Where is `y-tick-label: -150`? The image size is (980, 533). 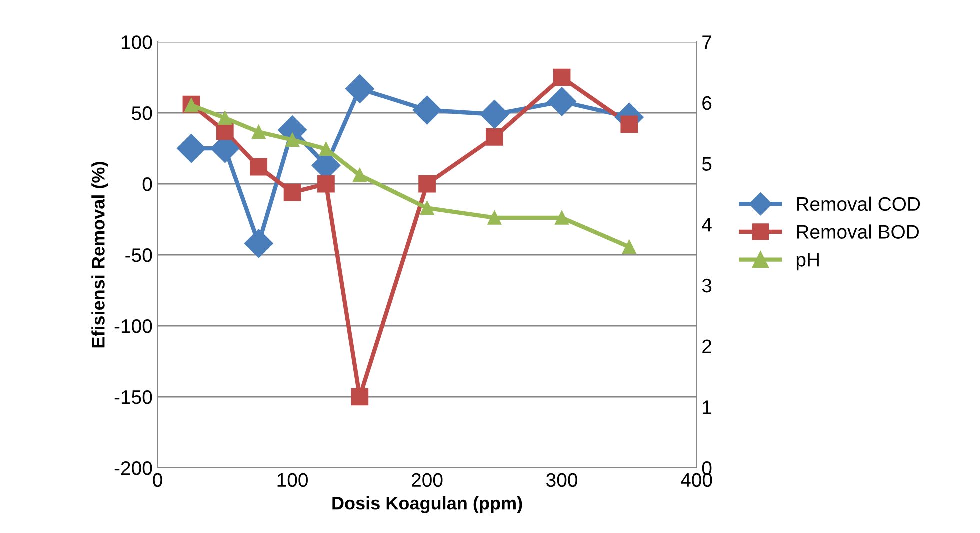 y-tick-label: -150 is located at coordinates (133, 397).